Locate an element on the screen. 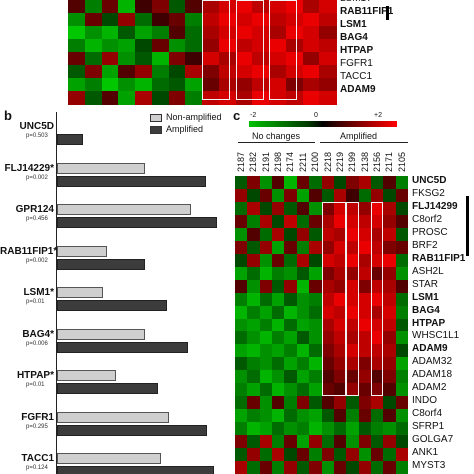  panel-c-gene-label: GOLGA7 is located at coordinates (433, 440).